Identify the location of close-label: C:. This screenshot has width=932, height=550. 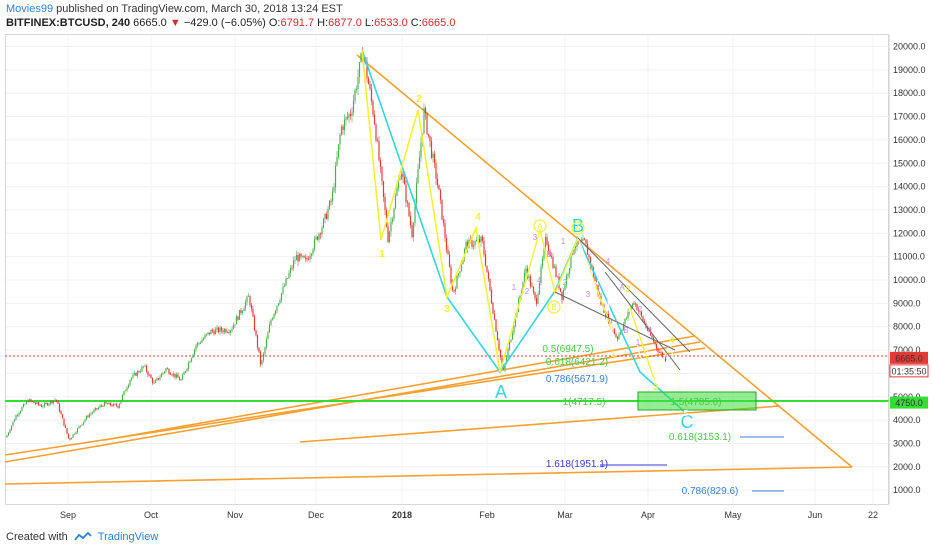
(416, 23).